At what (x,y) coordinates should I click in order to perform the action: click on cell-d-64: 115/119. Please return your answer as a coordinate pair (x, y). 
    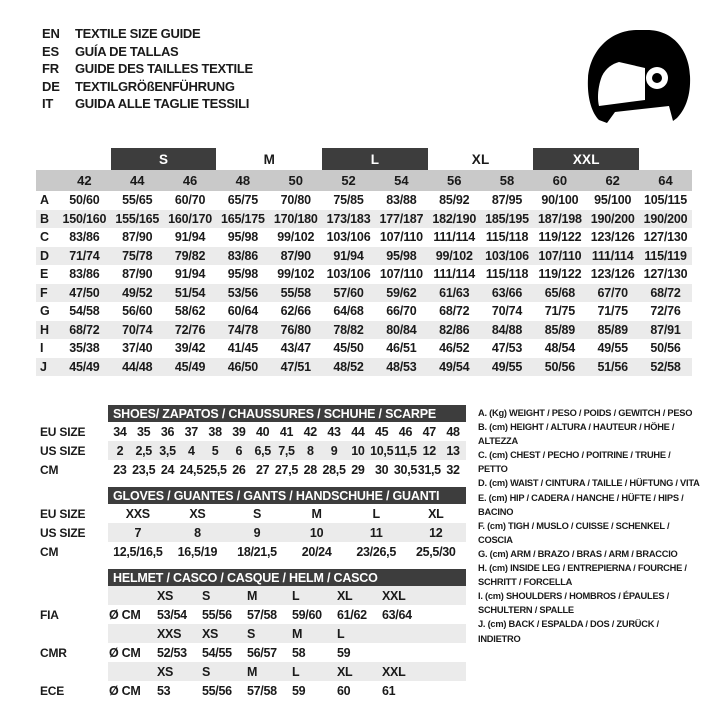
    Looking at the image, I should click on (665, 255).